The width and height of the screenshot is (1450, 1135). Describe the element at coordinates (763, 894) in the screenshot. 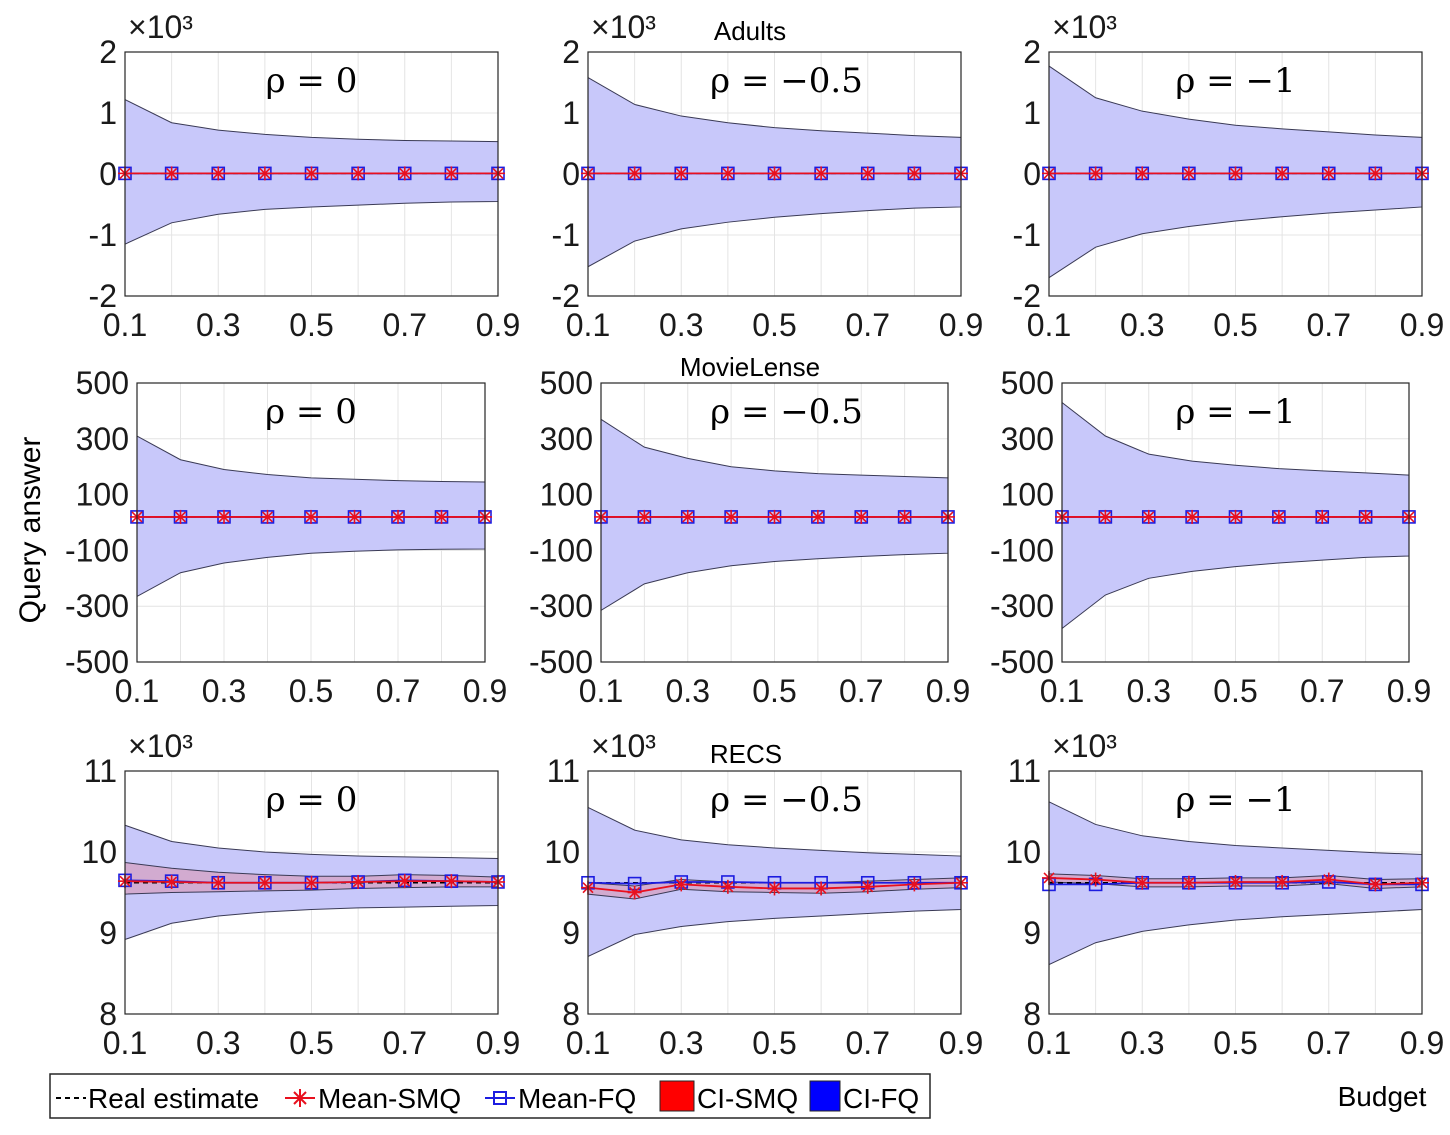

I see `panel-recs-1: 11 10 9 80.1 0.3 0.5 0.7 0.9 ×10³ ρ = −0.5` at that location.